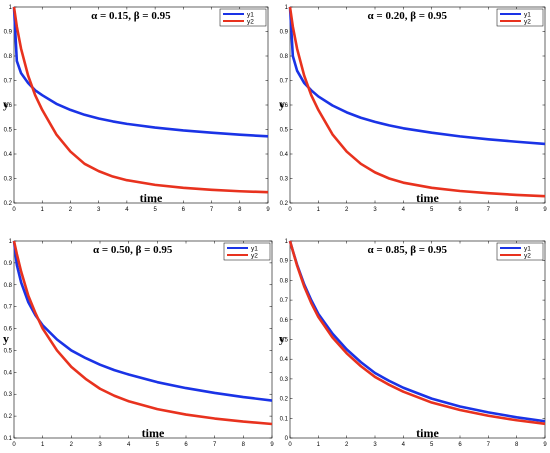  I want to click on chart-title: α = 0.50, β = 0.95, so click(133, 250).